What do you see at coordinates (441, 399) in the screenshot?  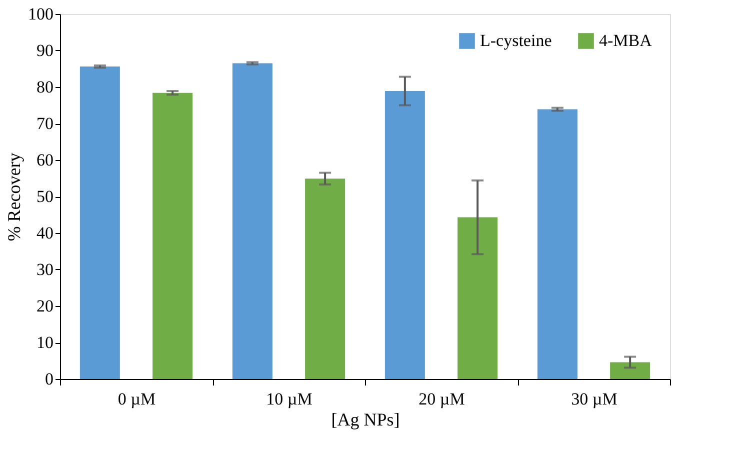 I see `x-tick-label: 20 µM` at bounding box center [441, 399].